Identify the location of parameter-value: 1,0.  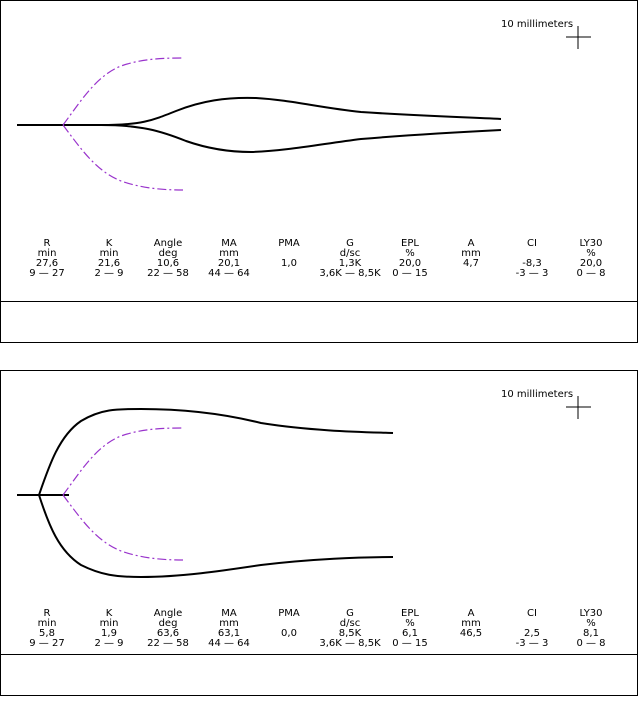
(289, 263).